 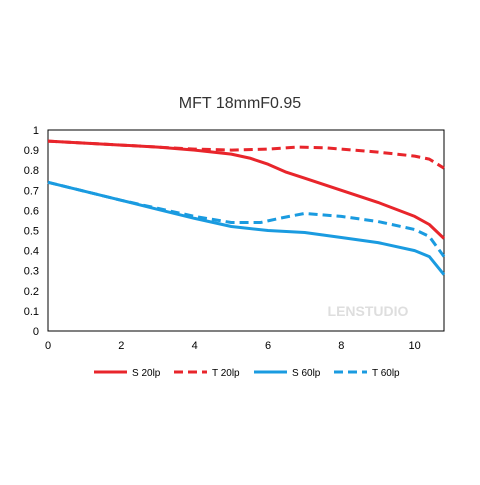 I want to click on x-tick-label: 0, so click(x=48, y=346).